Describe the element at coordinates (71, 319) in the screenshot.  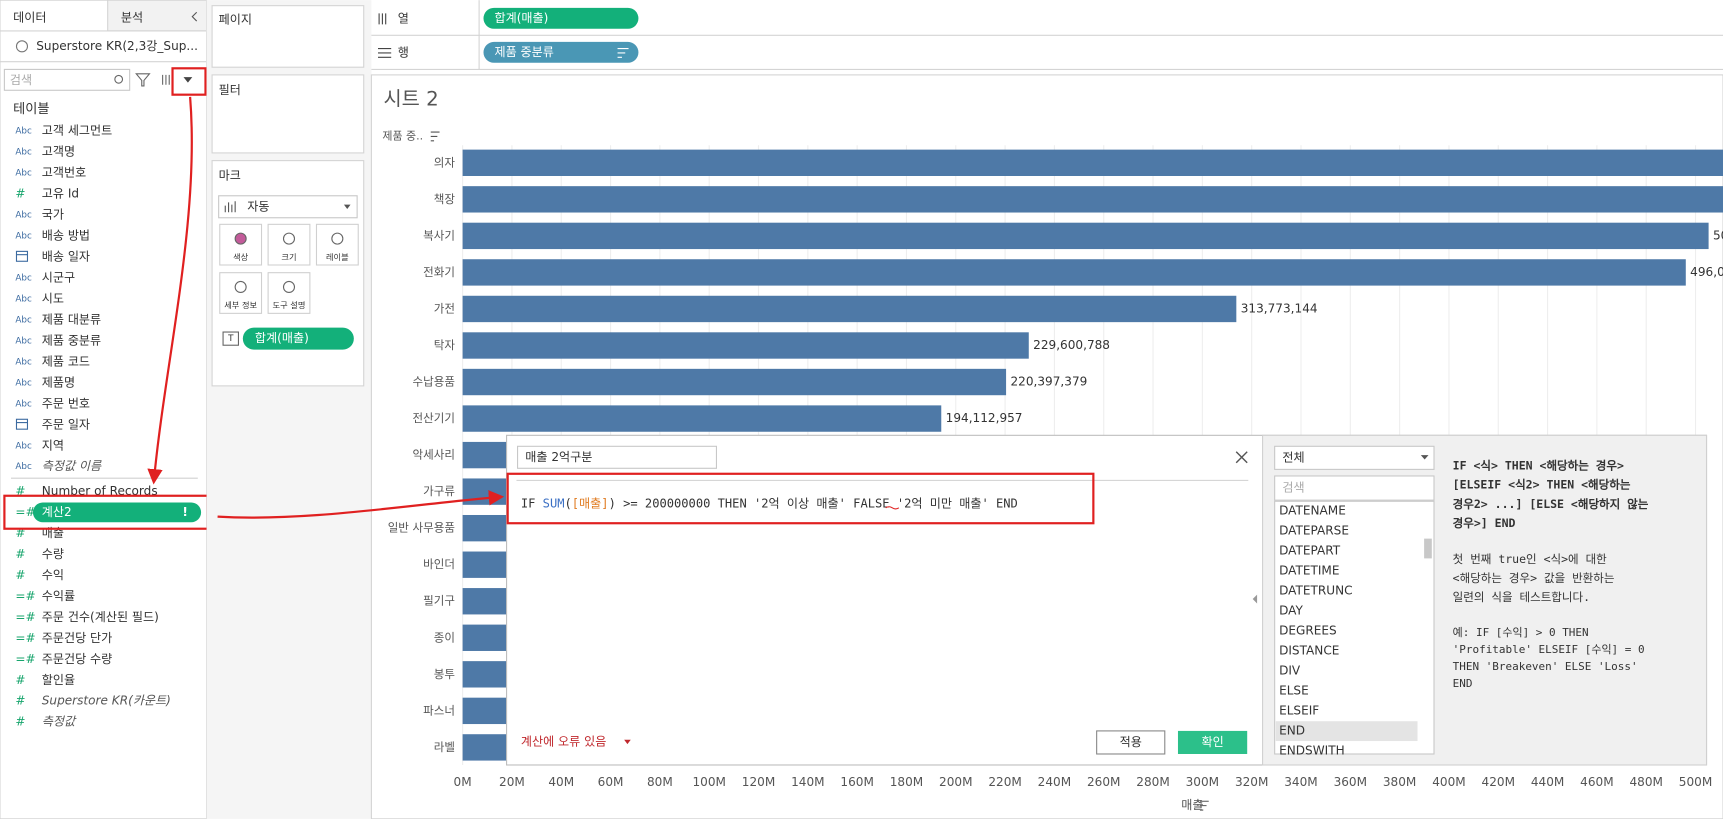
I see `field-name: 제품 대분류` at that location.